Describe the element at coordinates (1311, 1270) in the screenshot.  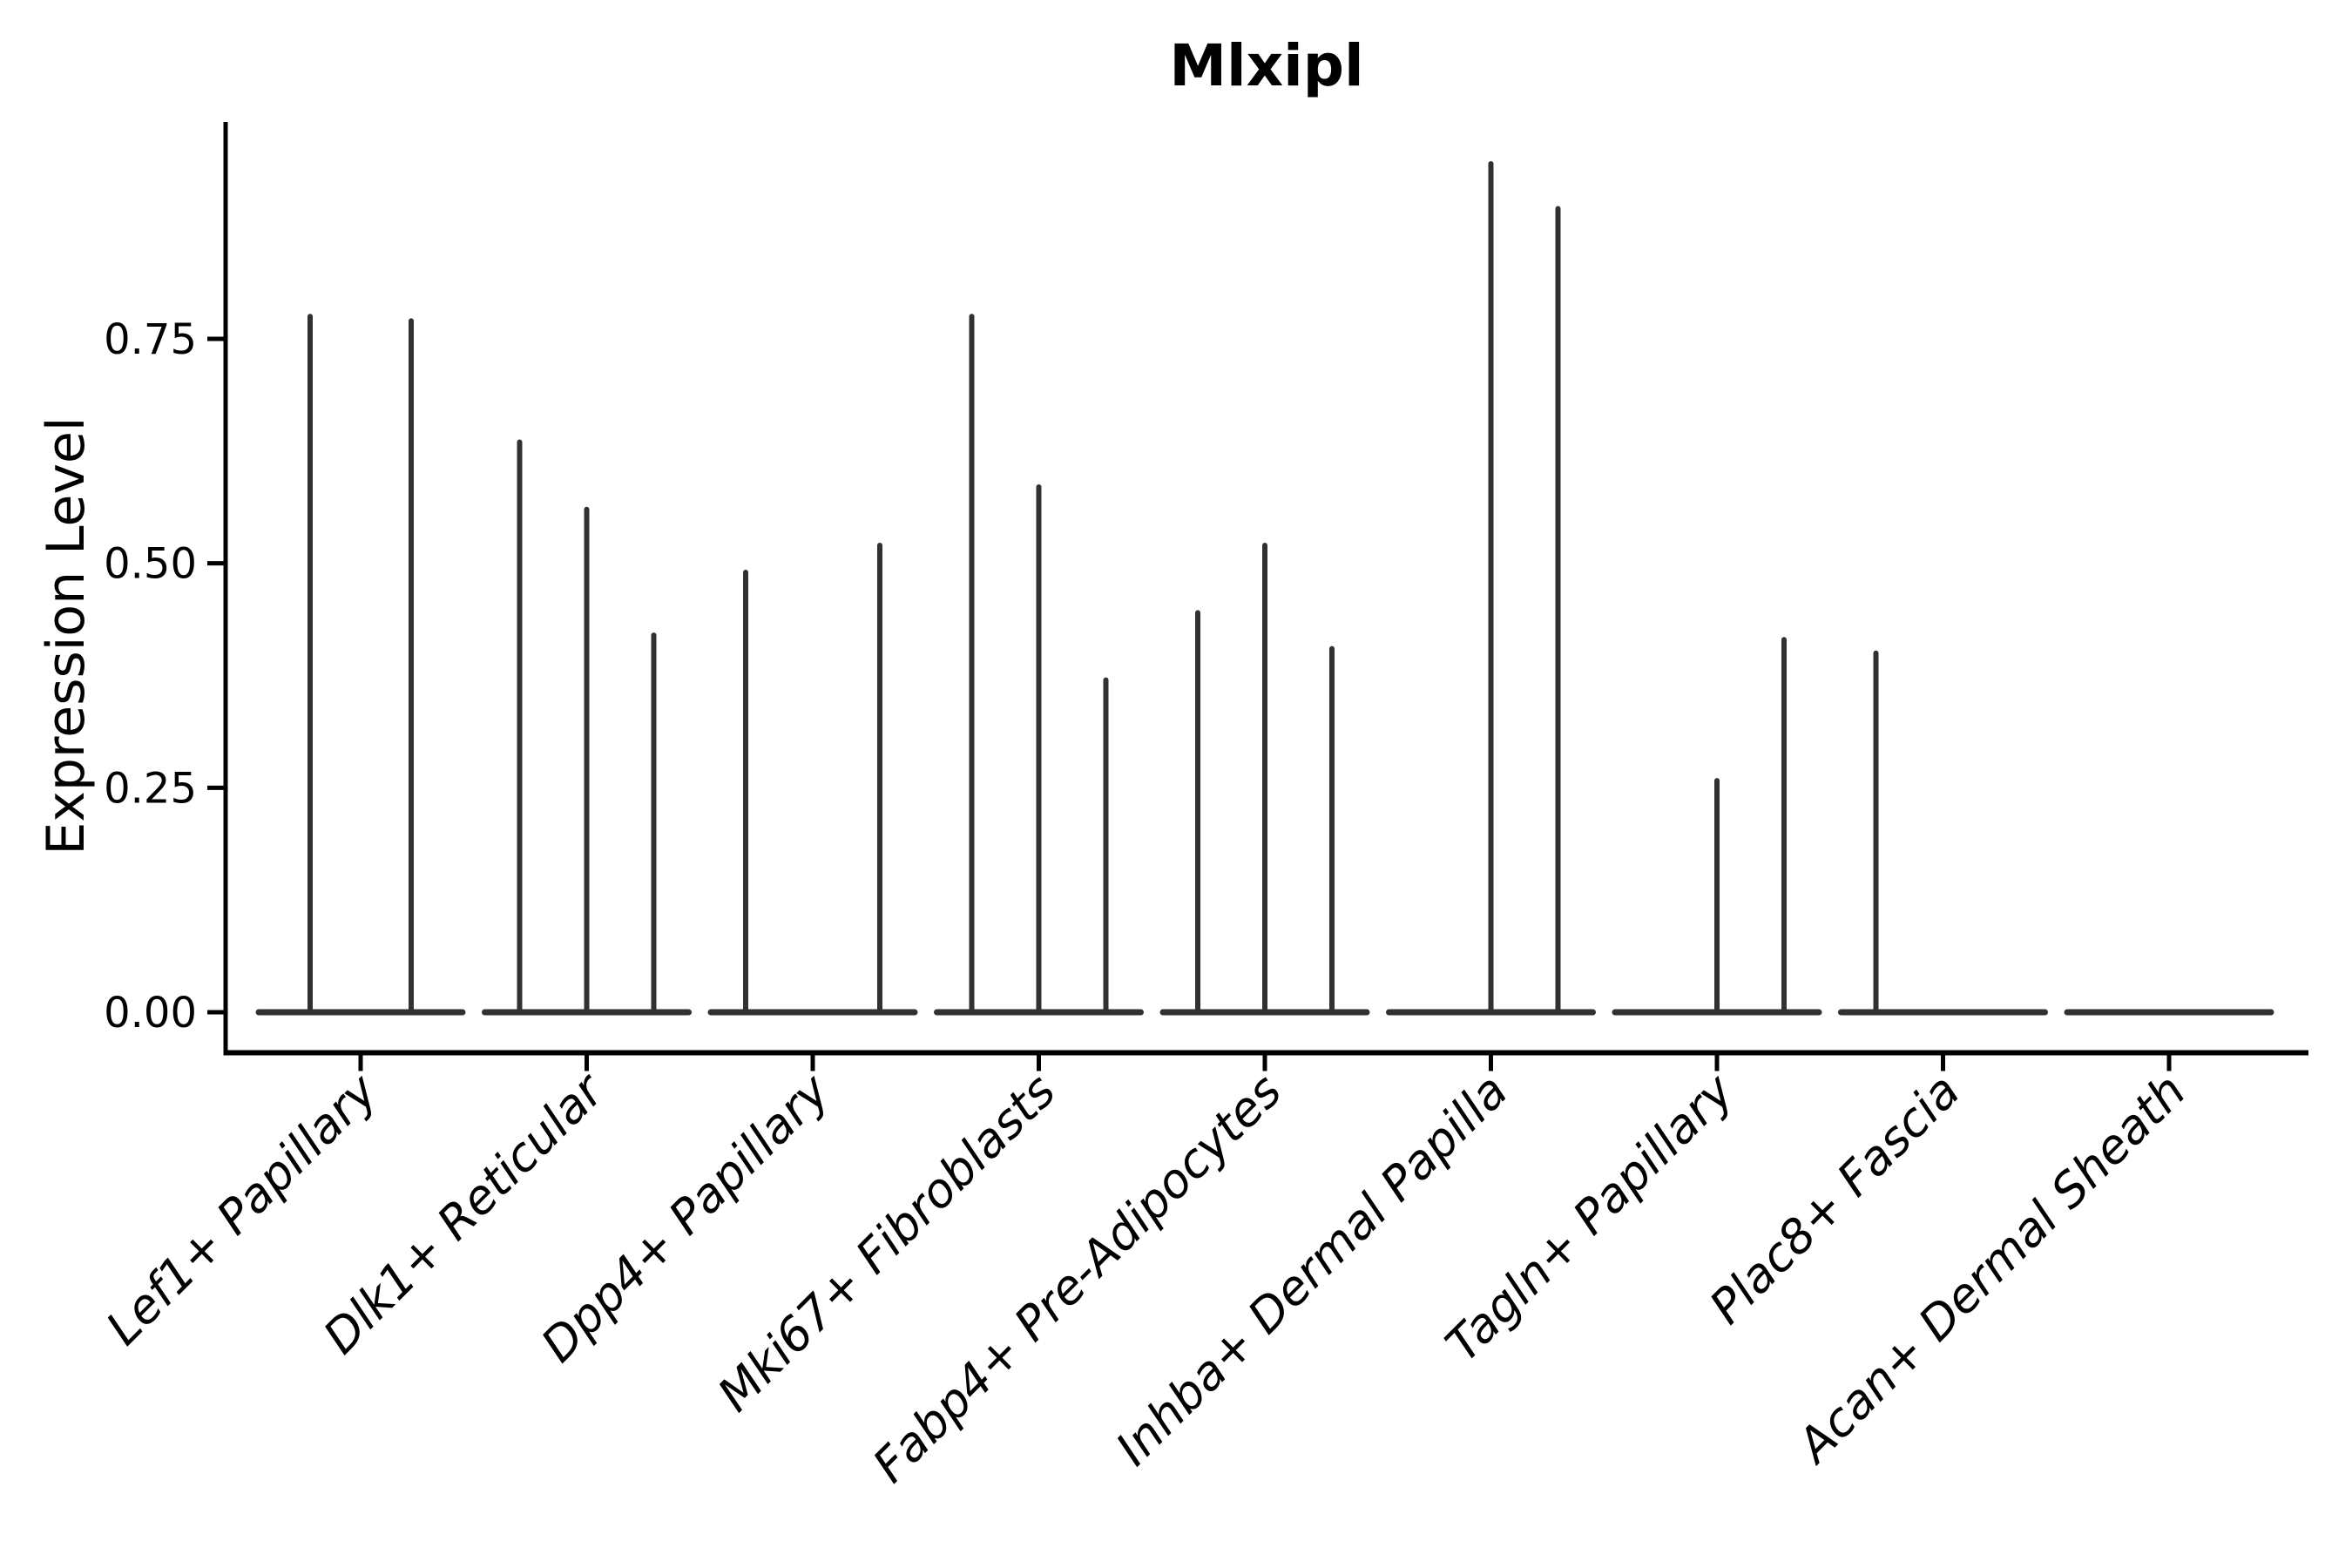
I see `x-tick-label: Inhba+ Dermal Papilla` at that location.